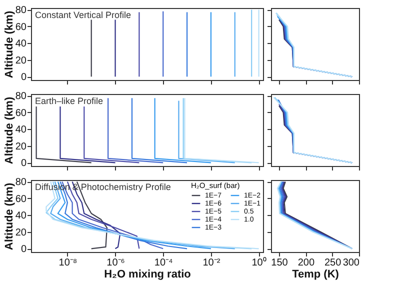 The width and height of the screenshot is (400, 289). I want to click on x-tick-label: 10⁻², so click(211, 263).